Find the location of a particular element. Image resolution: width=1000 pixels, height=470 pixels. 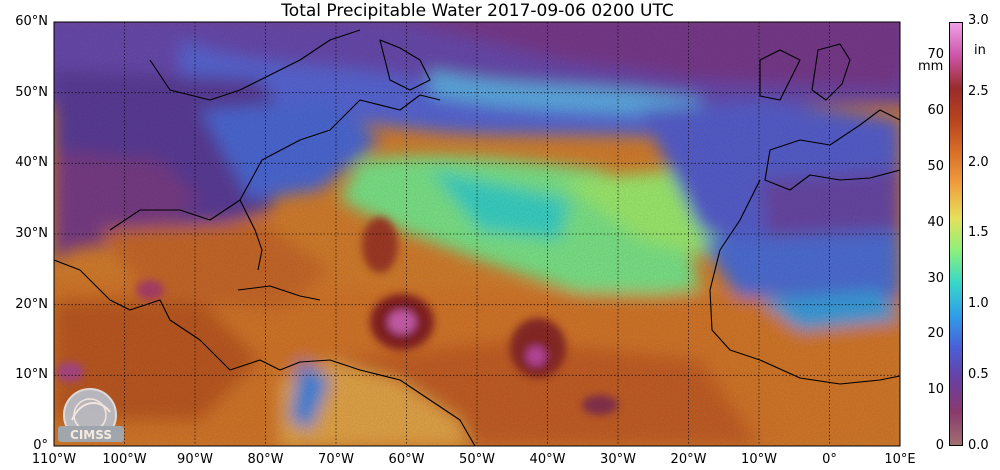

longitude-label: 100°W is located at coordinates (124, 459).